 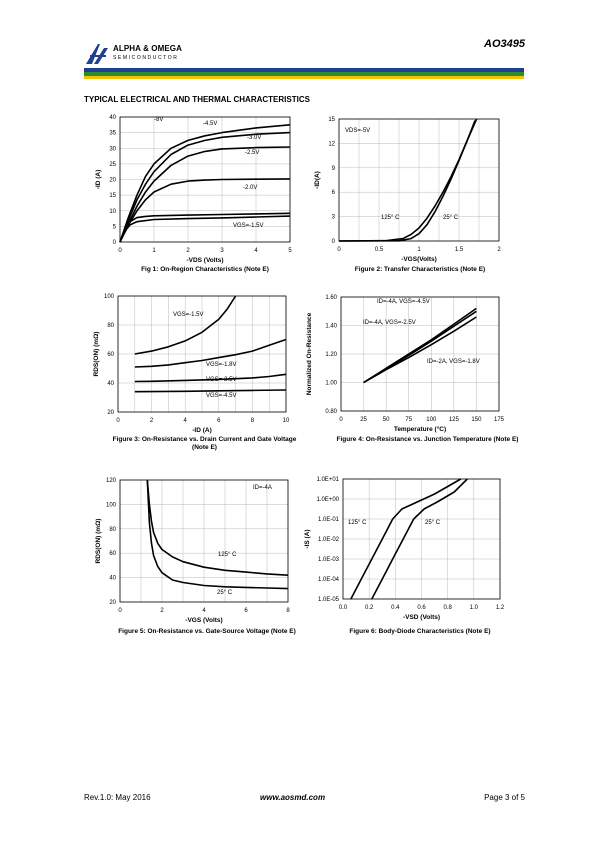 What do you see at coordinates (451, 218) in the screenshot?
I see `fig2-annotation: 25° C` at bounding box center [451, 218].